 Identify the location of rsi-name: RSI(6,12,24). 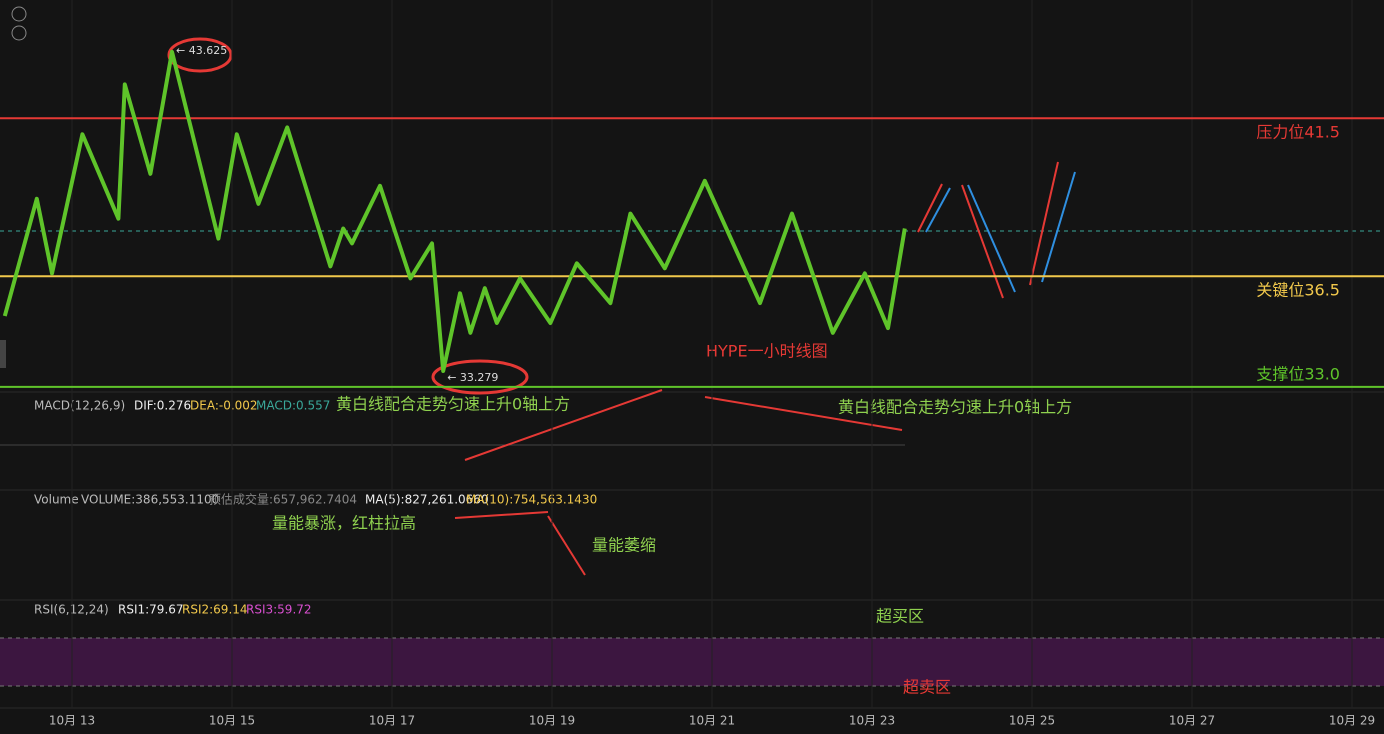
(71, 610).